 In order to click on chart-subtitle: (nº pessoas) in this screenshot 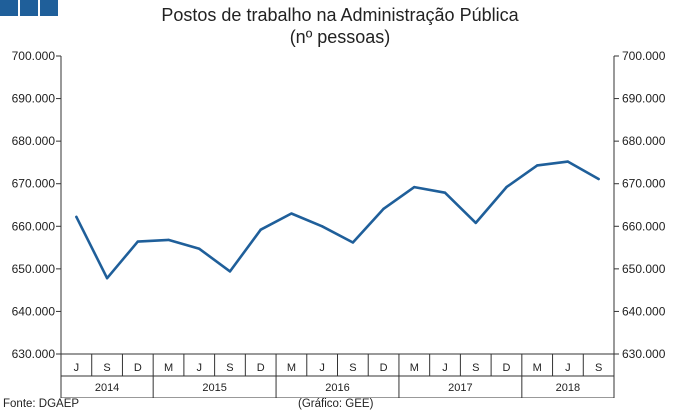, I will do `click(340, 37)`.